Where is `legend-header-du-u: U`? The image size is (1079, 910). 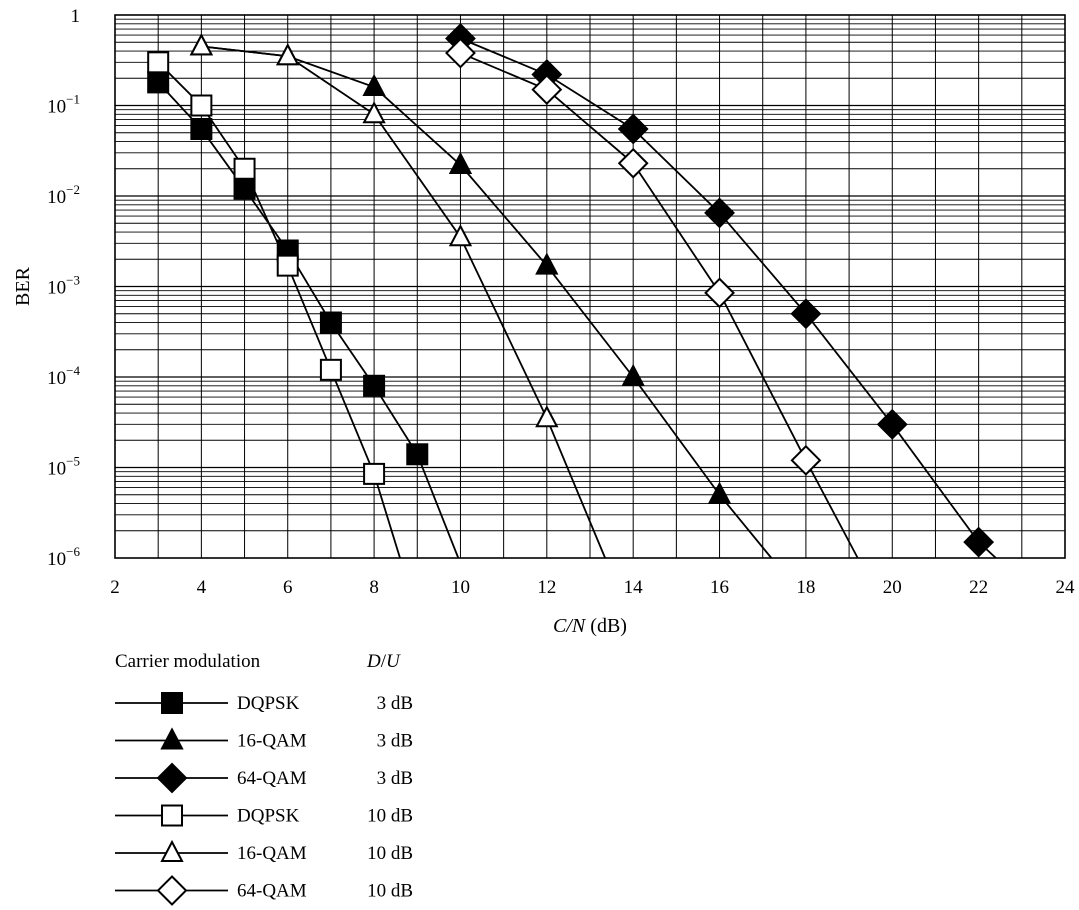
legend-header-du-u: U is located at coordinates (393, 661).